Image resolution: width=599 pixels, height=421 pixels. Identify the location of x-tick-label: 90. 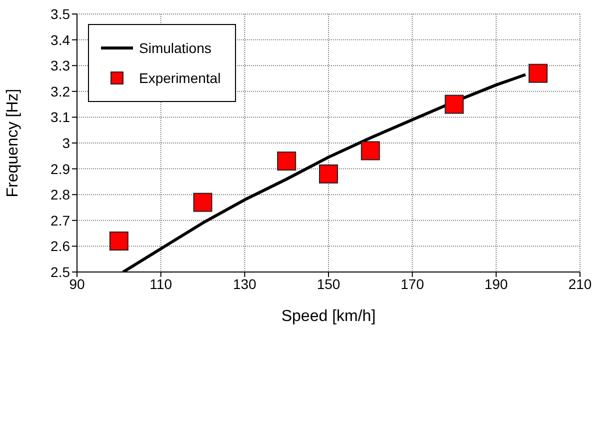
(77, 284).